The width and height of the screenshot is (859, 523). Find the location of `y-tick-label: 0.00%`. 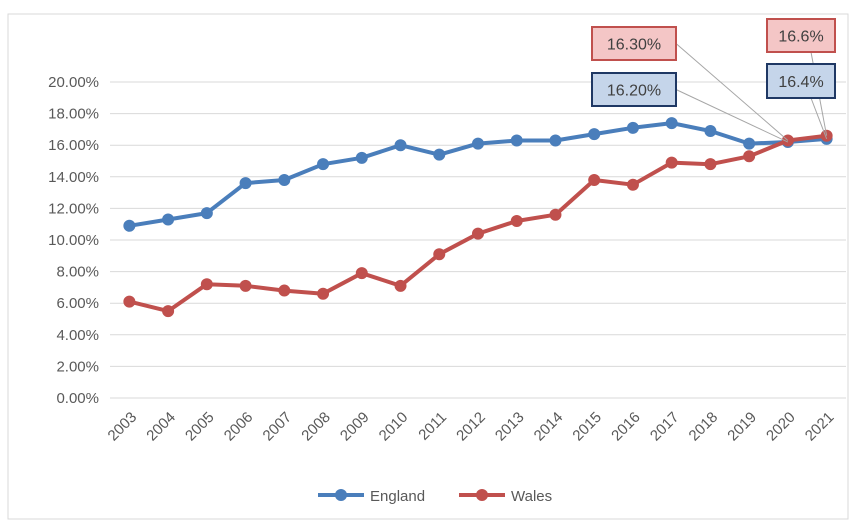

y-tick-label: 0.00% is located at coordinates (77, 398).